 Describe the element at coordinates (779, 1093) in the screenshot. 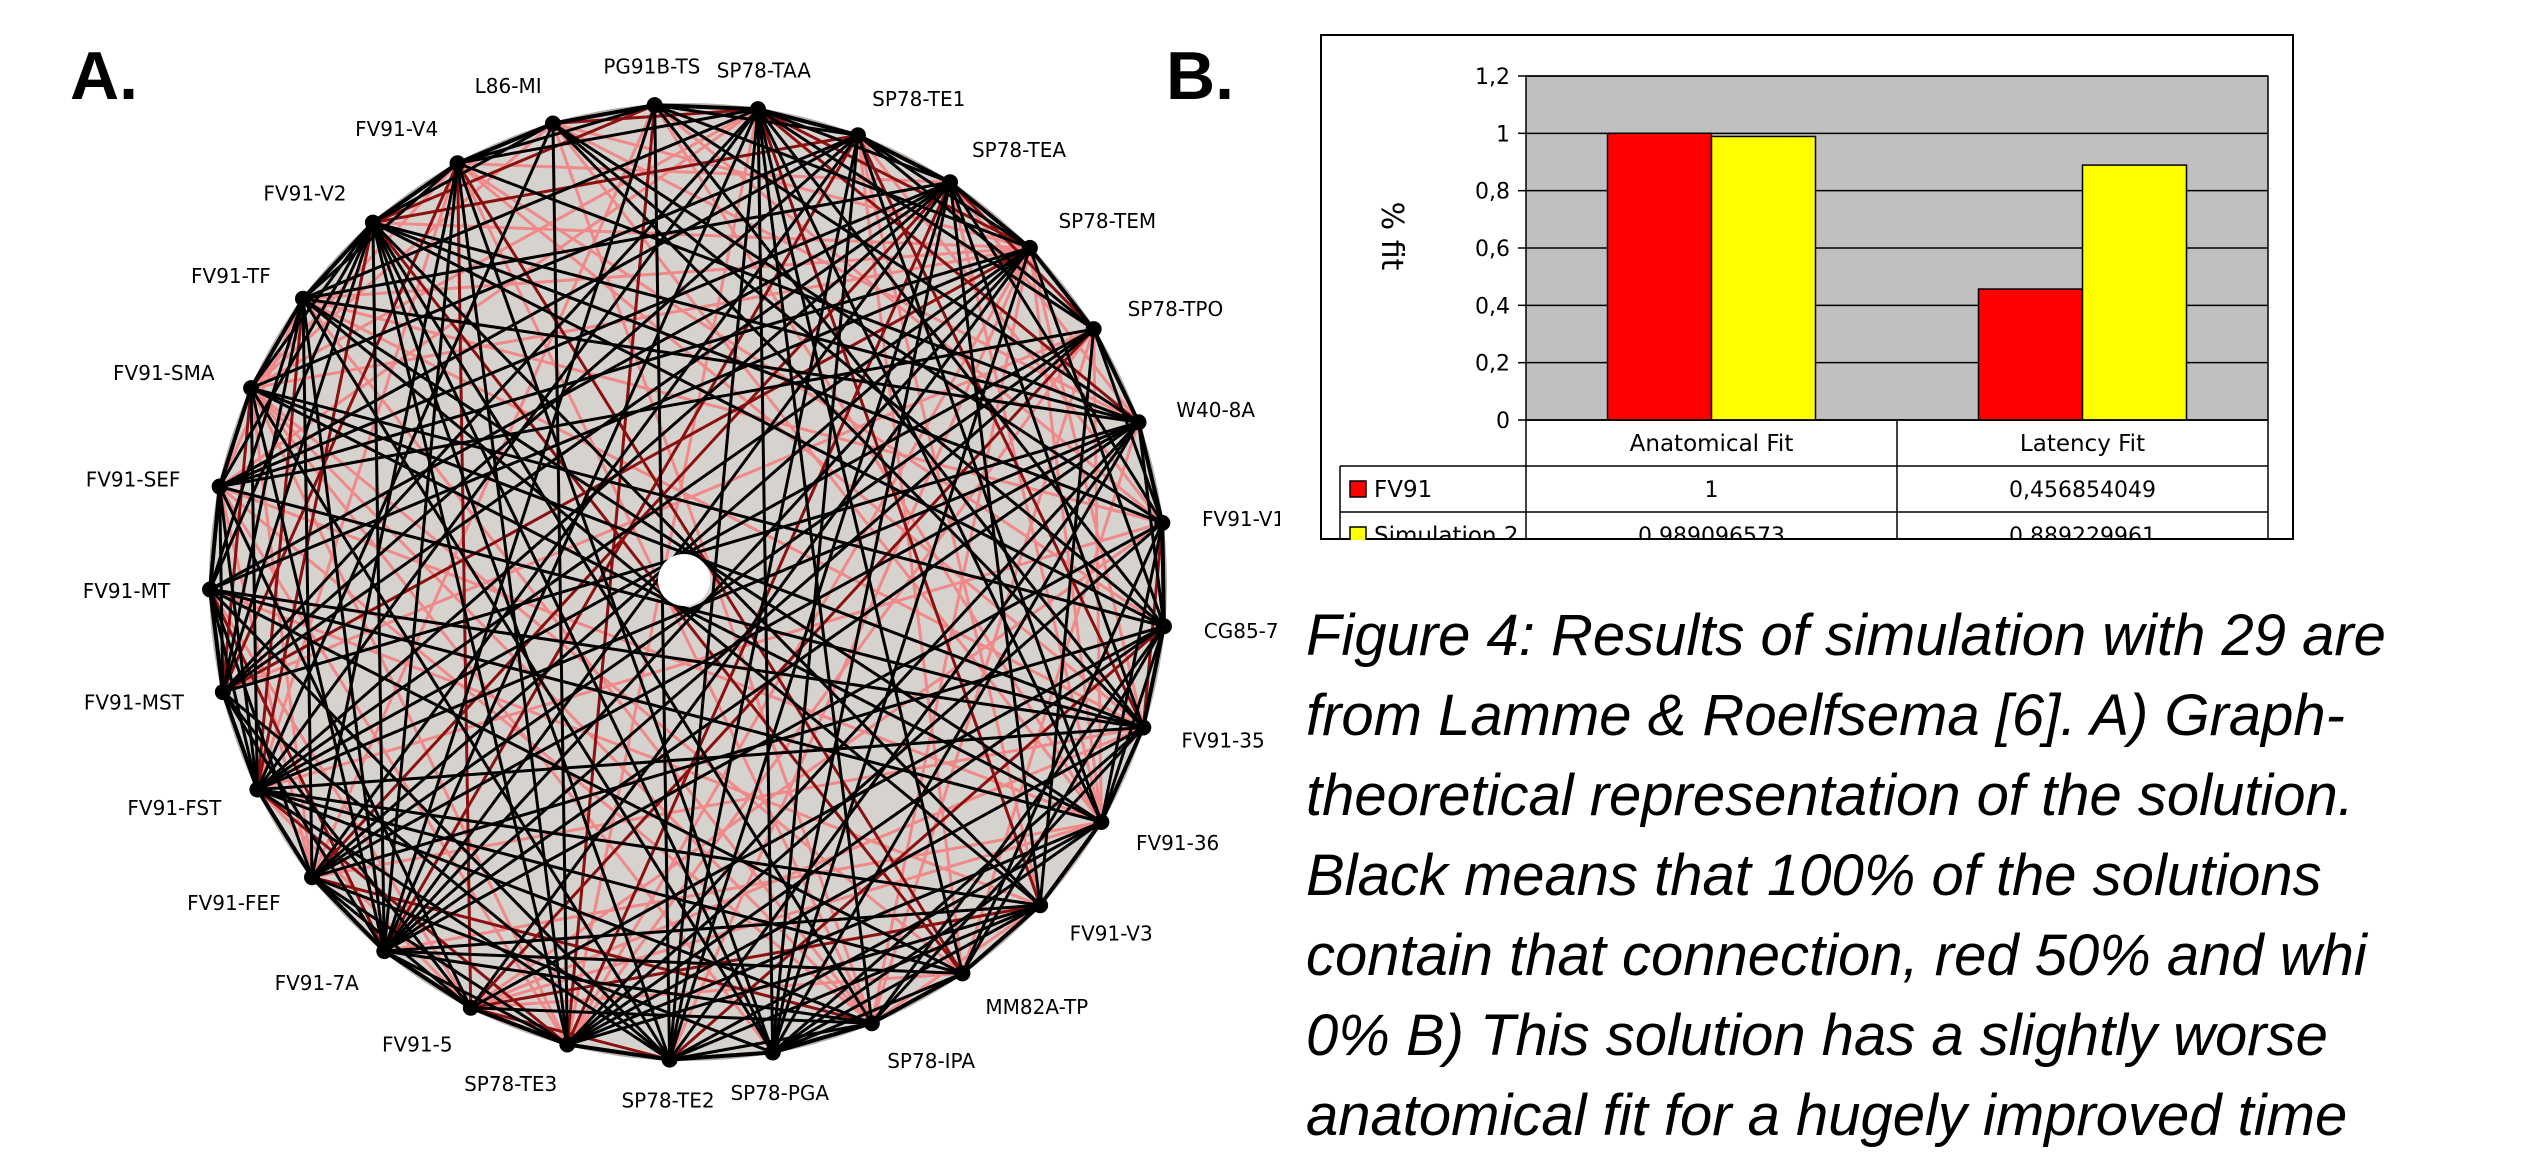

I see `node-label: SP78-PGA` at that location.